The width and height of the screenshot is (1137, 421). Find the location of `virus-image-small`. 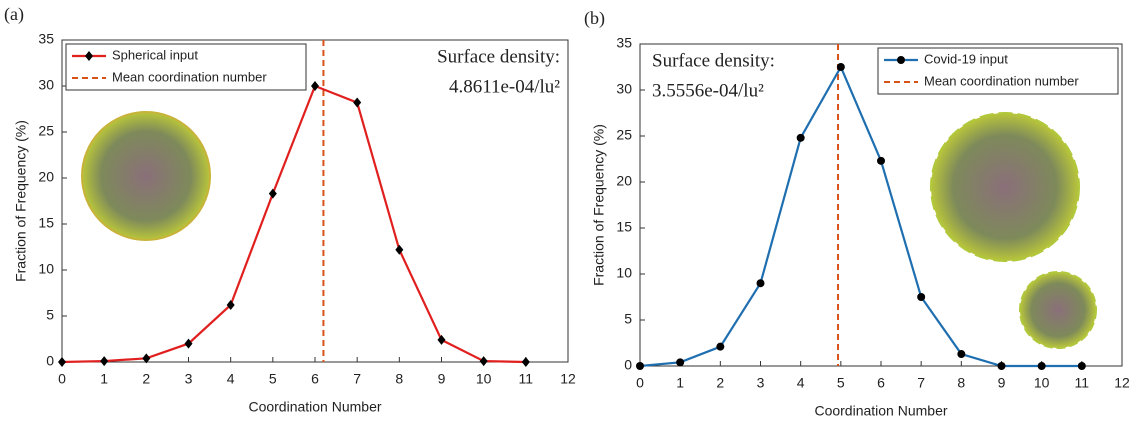

virus-image-small is located at coordinates (1058, 310).